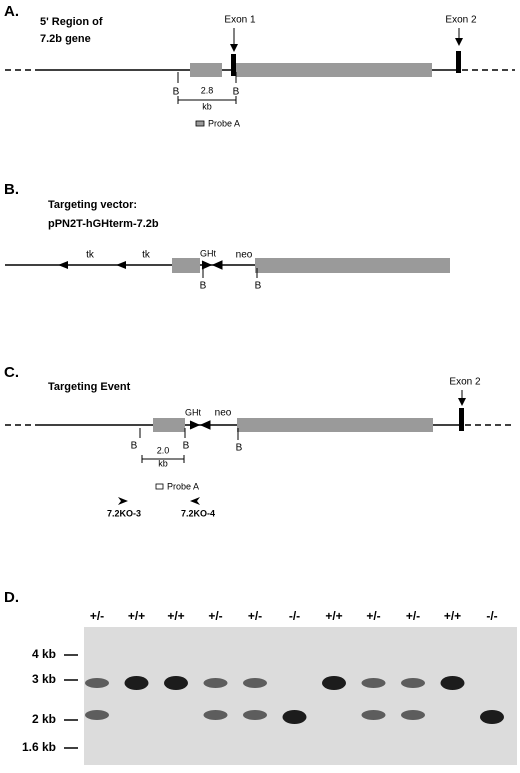 The image size is (520, 773). I want to click on primer-label: 7.2KO-3, so click(124, 513).